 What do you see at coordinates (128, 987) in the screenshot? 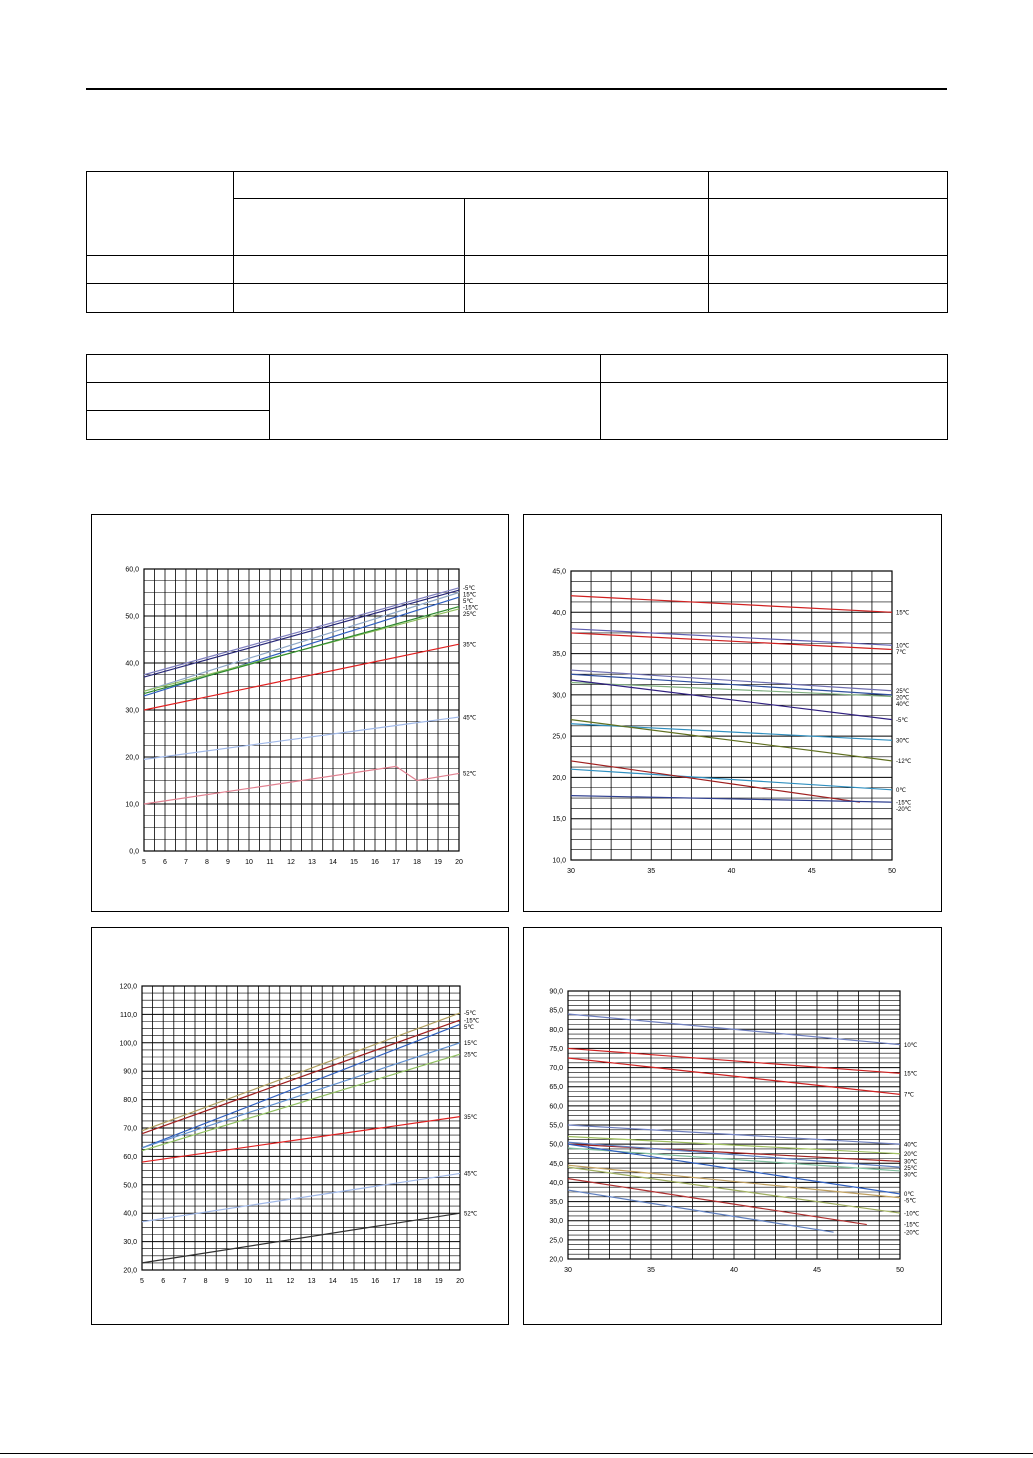
I see `y-tick-label: 120,0` at bounding box center [128, 987].